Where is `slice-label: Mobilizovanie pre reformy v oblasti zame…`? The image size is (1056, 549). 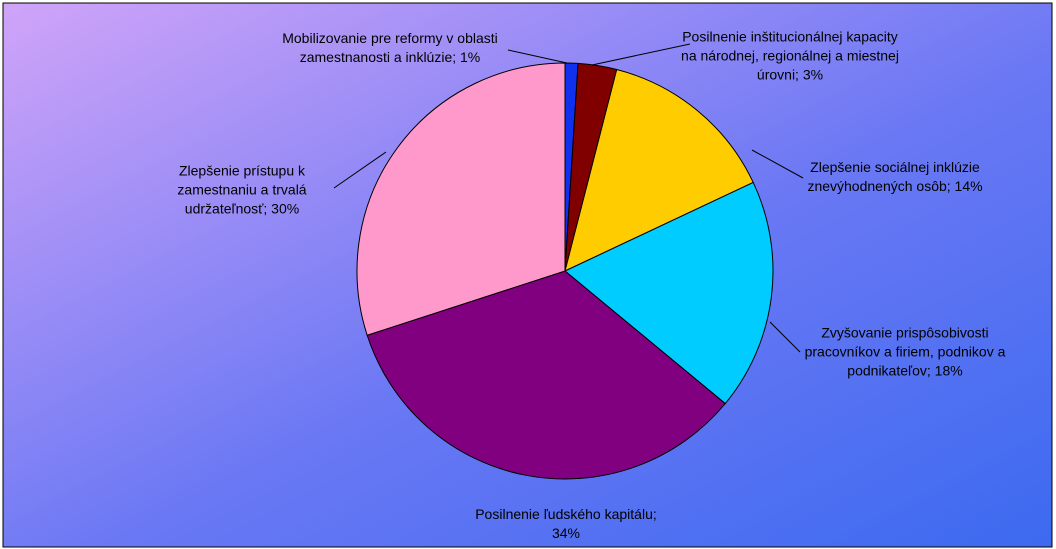
slice-label: Mobilizovanie pre reformy v oblasti zame… is located at coordinates (390, 47).